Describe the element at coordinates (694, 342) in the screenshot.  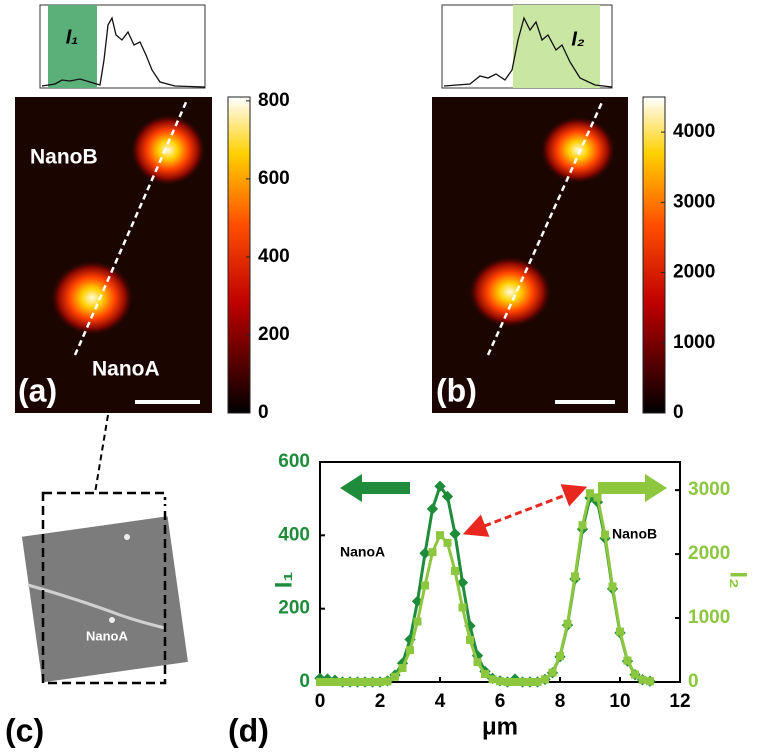
I see `colorbar-tick-label: 1000` at that location.